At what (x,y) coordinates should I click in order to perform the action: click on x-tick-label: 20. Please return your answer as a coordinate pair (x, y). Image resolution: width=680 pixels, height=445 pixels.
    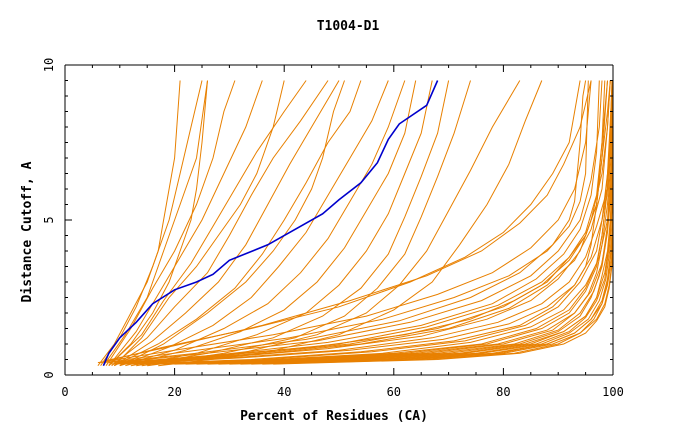
    Looking at the image, I should click on (174, 392).